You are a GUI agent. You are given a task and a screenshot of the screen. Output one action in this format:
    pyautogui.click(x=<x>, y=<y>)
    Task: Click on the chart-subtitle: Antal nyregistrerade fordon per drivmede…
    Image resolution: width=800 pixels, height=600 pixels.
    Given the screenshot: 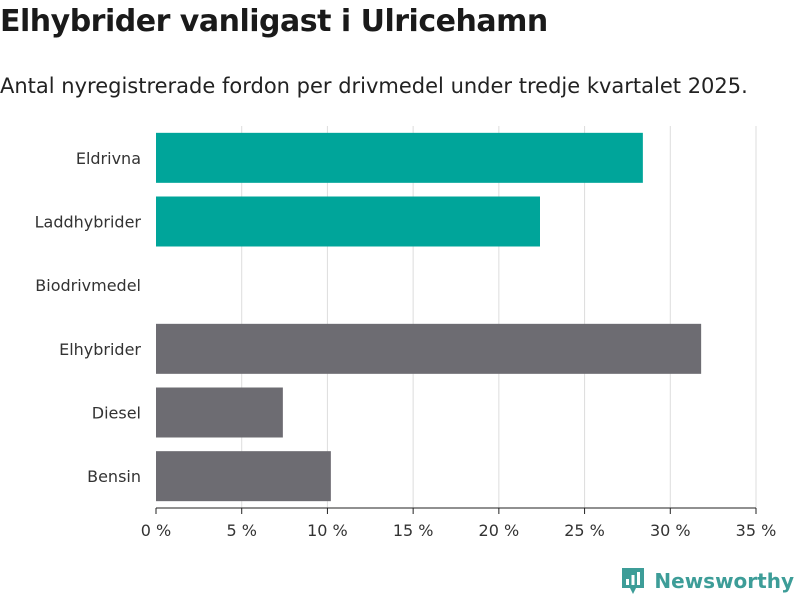 What is the action you would take?
    pyautogui.click(x=374, y=86)
    